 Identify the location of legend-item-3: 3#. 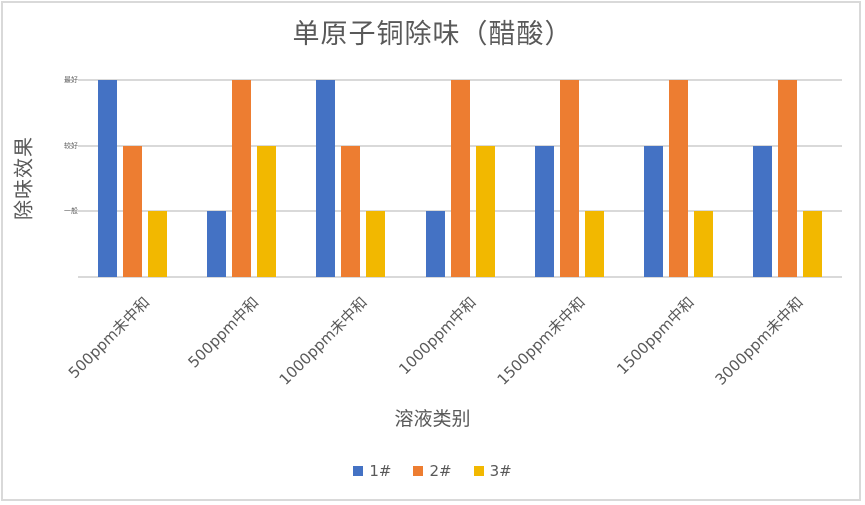
(492, 471).